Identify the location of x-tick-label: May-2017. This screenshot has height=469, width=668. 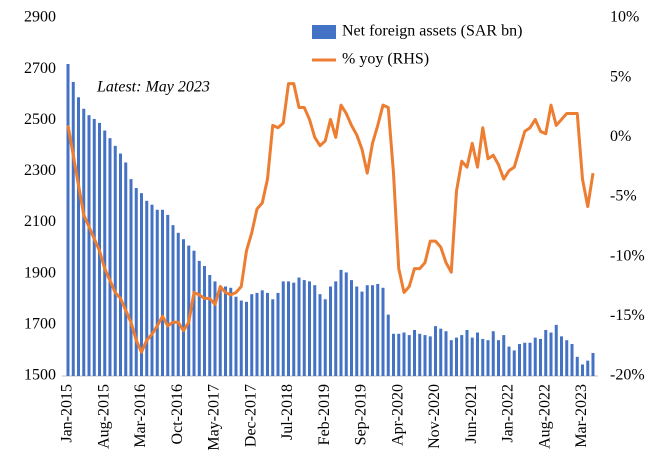
(214, 417).